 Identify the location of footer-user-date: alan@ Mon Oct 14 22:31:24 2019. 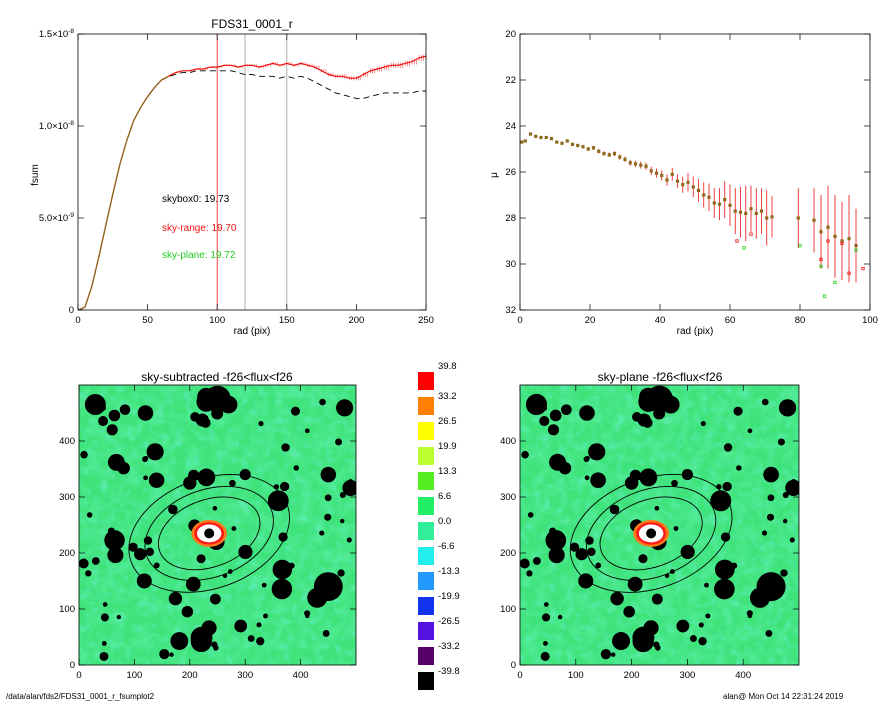
(783, 696).